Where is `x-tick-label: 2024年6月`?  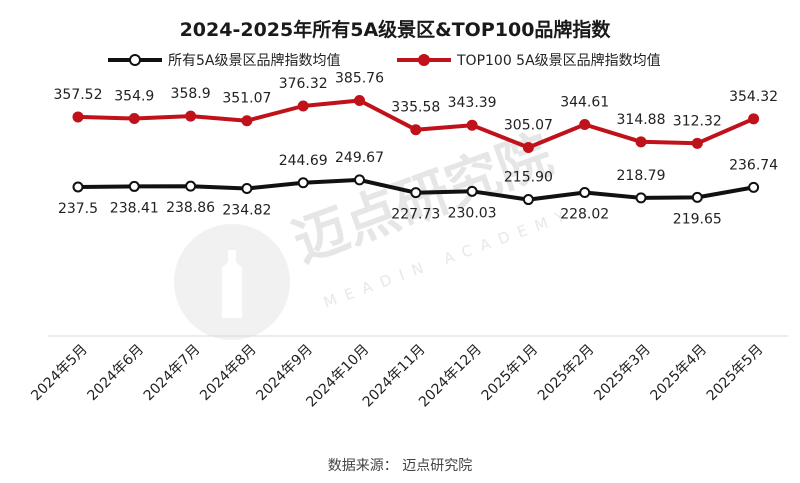
x-tick-label: 2024年6月 is located at coordinates (116, 373).